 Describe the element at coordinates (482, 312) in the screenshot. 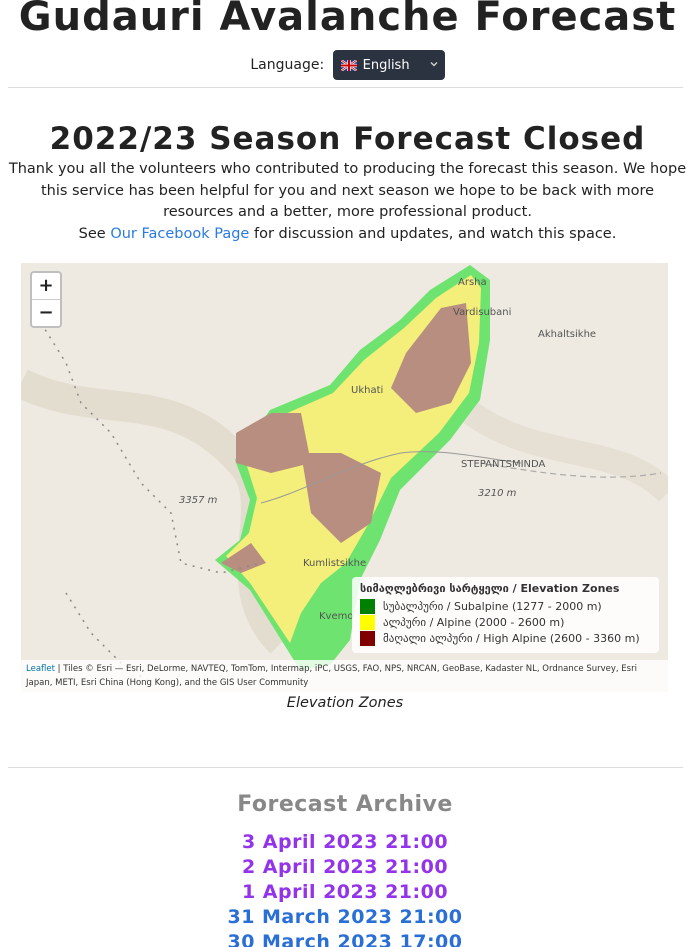

I see `map-label: Vardisubani` at that location.